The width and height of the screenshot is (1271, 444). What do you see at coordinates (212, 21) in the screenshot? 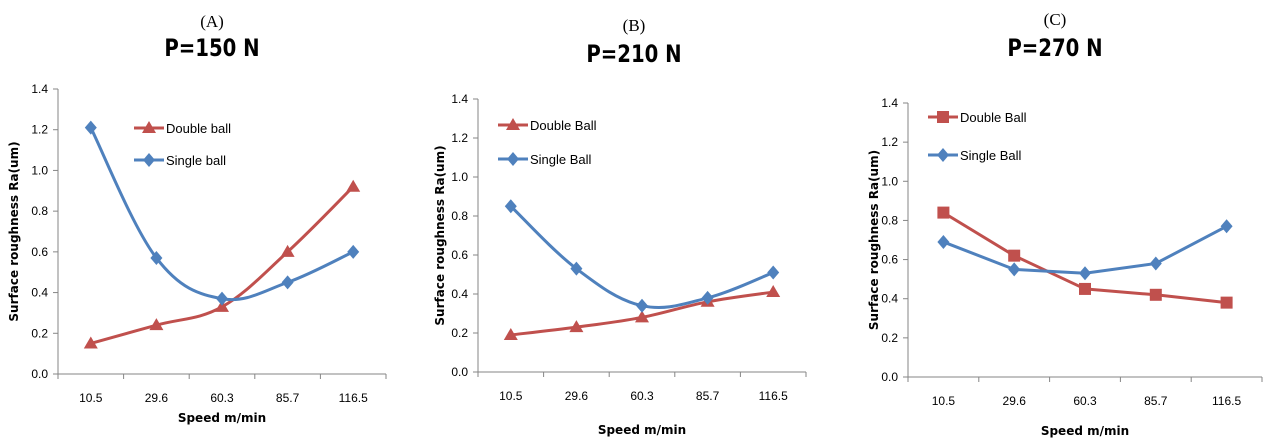
I see `panel-label: (A)` at bounding box center [212, 21].